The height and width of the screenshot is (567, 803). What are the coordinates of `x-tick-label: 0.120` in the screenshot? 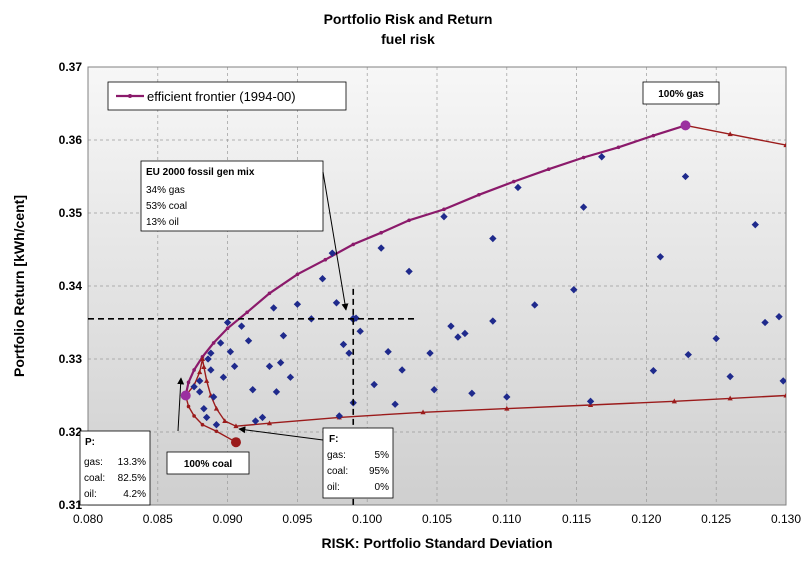 It's located at (646, 519).